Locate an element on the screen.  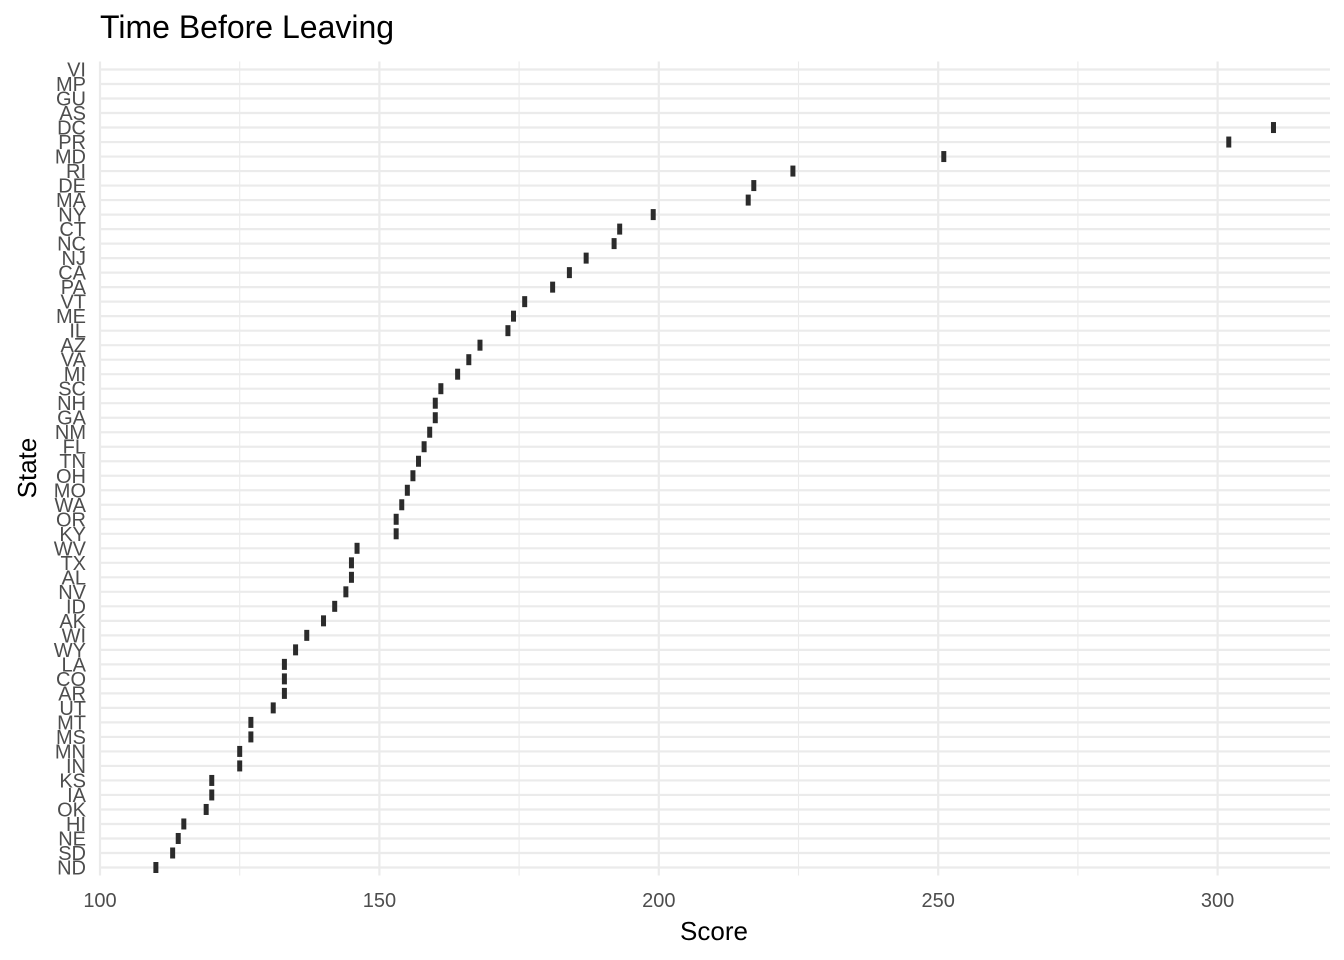
y-tick-label: OR is located at coordinates (71, 520).